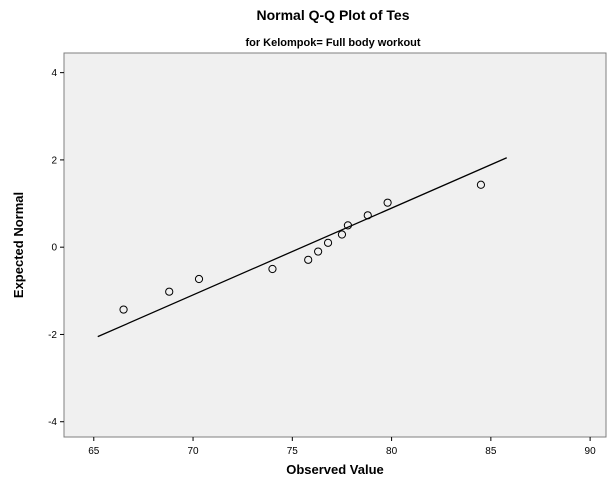  I want to click on x-tick-label: 80, so click(392, 451).